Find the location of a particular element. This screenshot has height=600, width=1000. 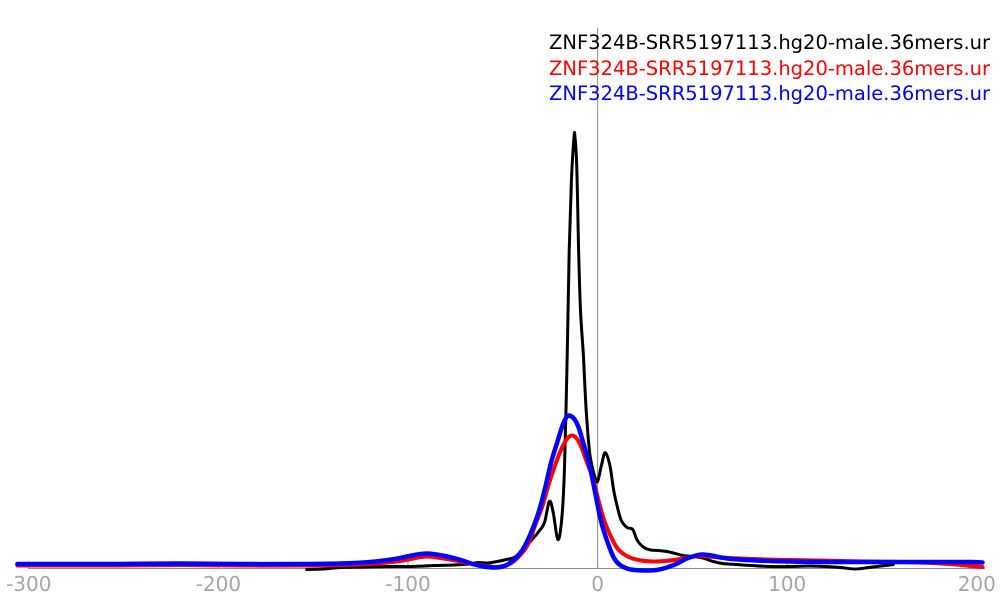

legend-item-blue: ZNF324B-SRR5197113.hg20-male.36mers.ur is located at coordinates (770, 93).